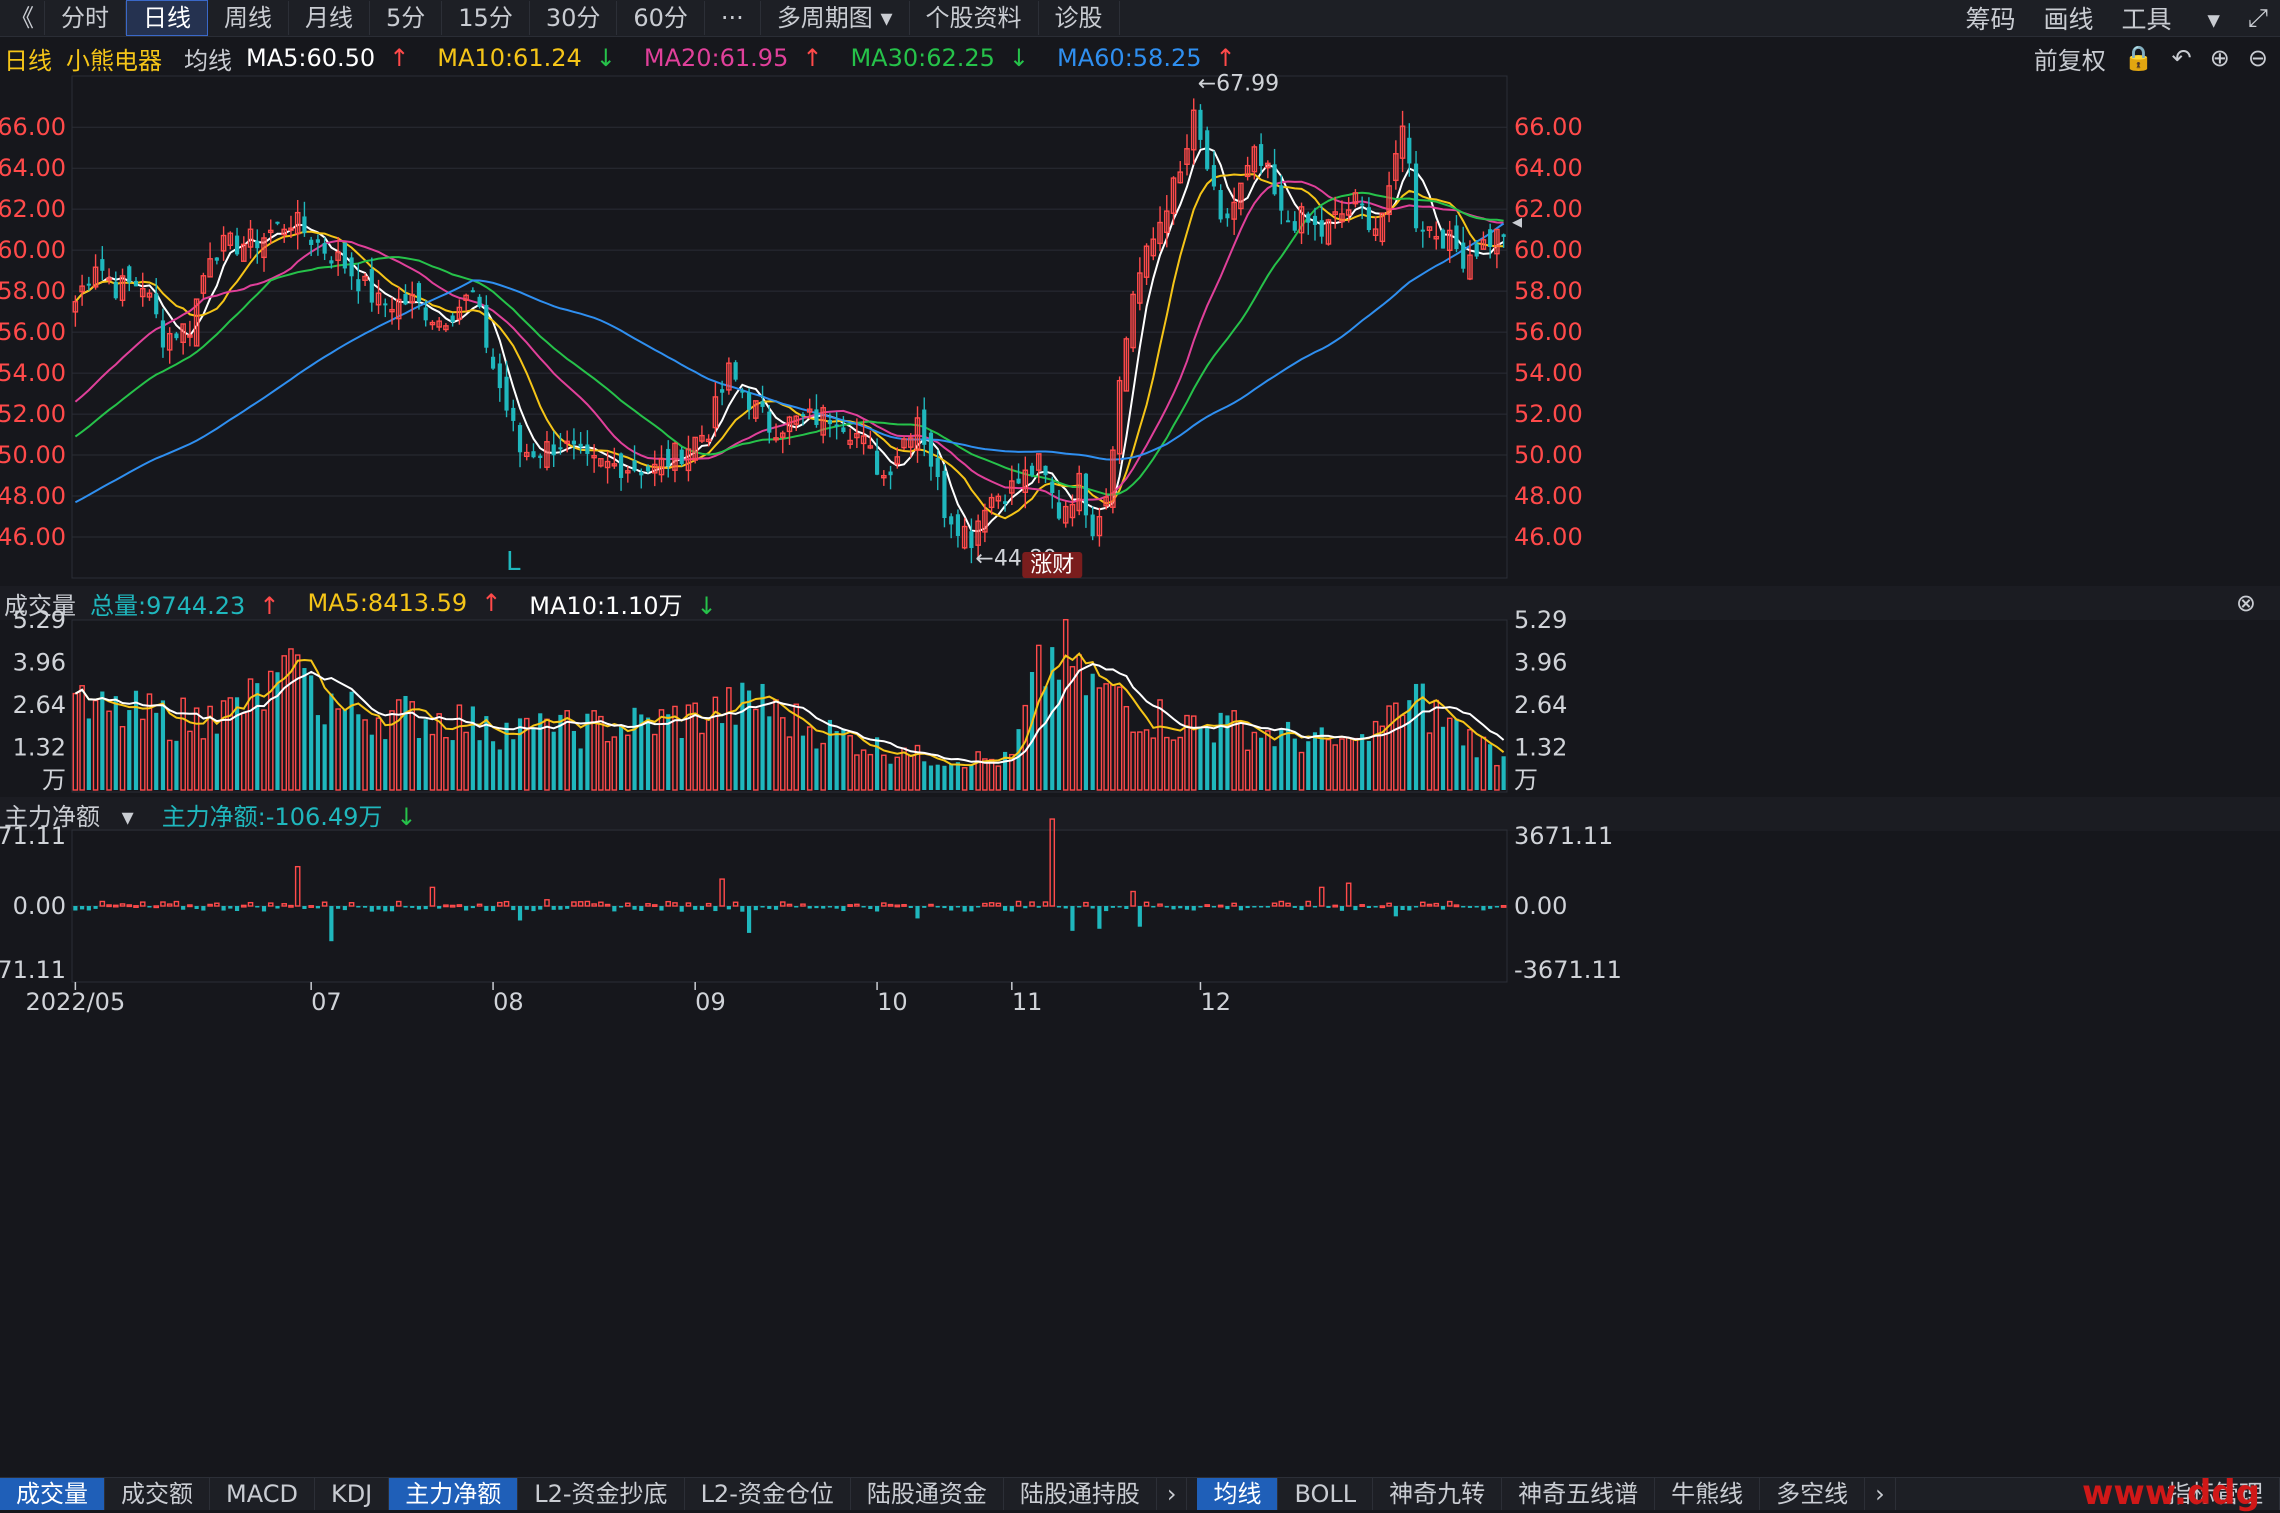  Describe the element at coordinates (768, 1494) in the screenshot. I see `tab-l2-position: L2-资金仓位` at that location.